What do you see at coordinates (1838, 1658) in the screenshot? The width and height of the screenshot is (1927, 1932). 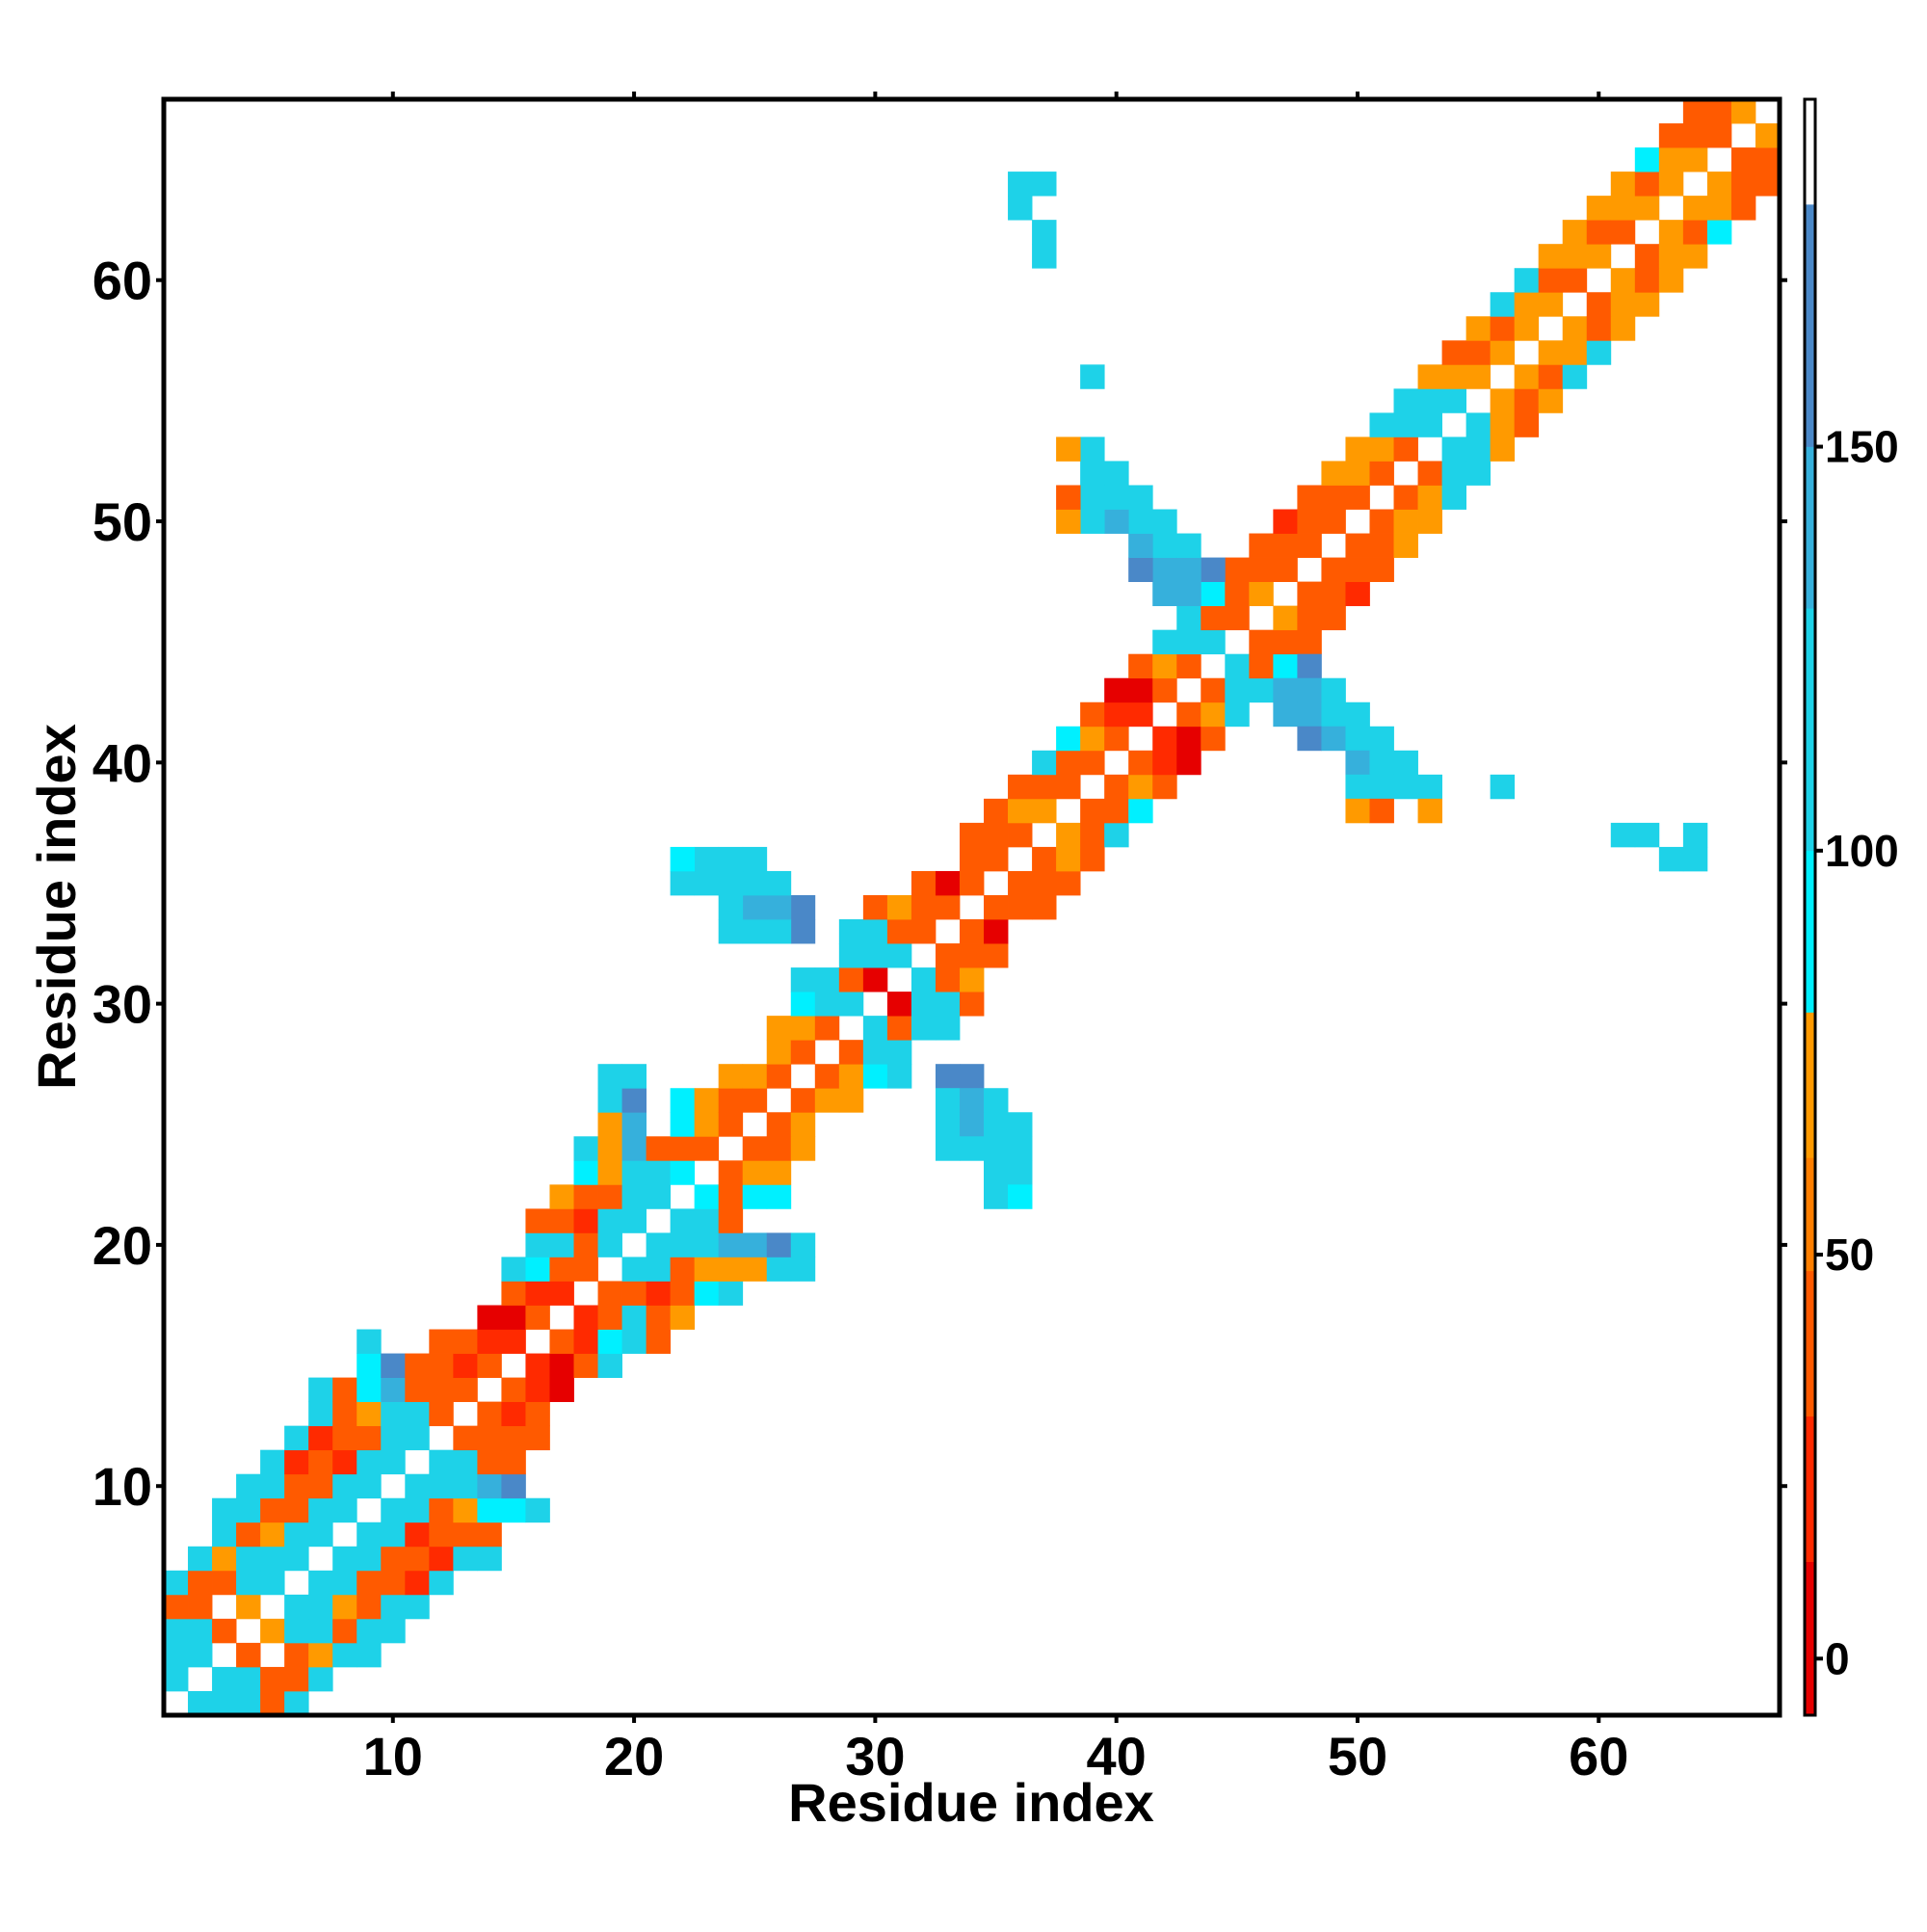 I see `colorbar-tick-label: 0` at bounding box center [1838, 1658].